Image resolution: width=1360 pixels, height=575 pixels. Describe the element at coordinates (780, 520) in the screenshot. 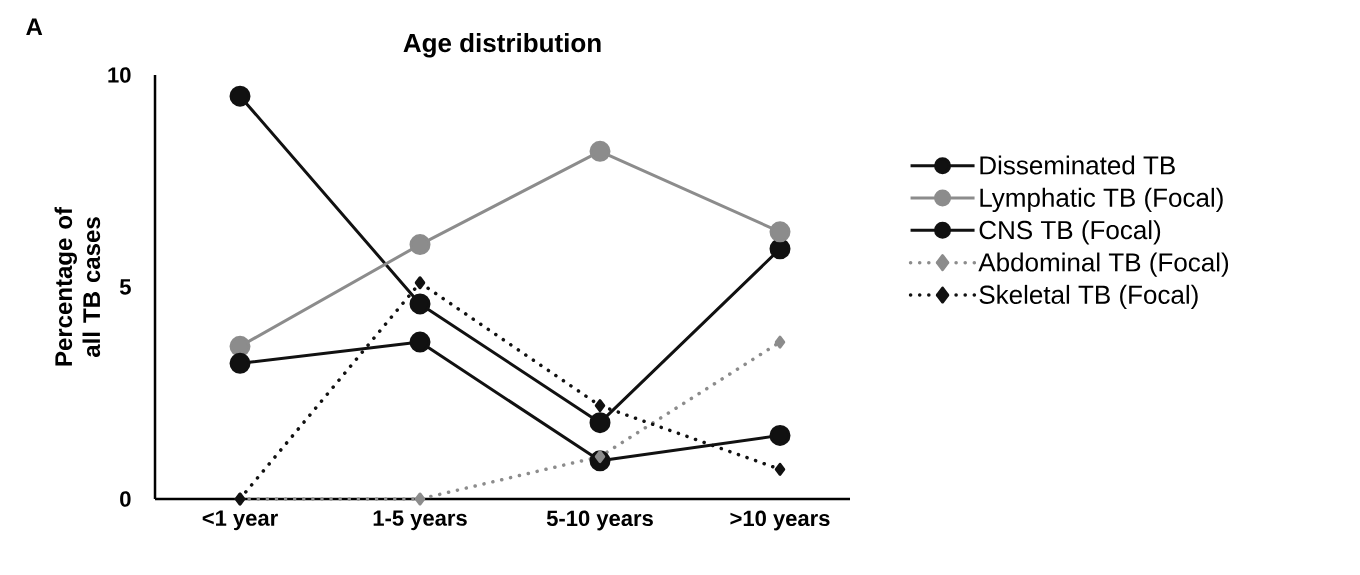

I see `x-tick-label: >10 years` at that location.